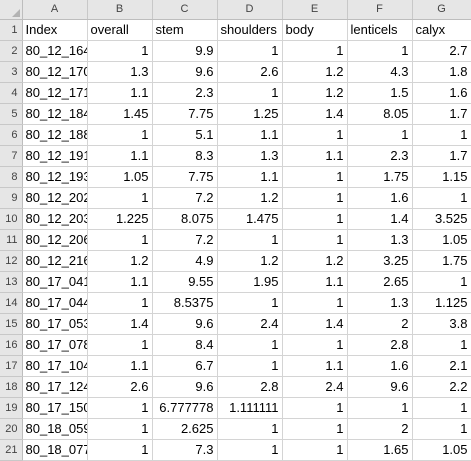 The width and height of the screenshot is (471, 461). What do you see at coordinates (11, 282) in the screenshot?
I see `row-header: 13` at bounding box center [11, 282].